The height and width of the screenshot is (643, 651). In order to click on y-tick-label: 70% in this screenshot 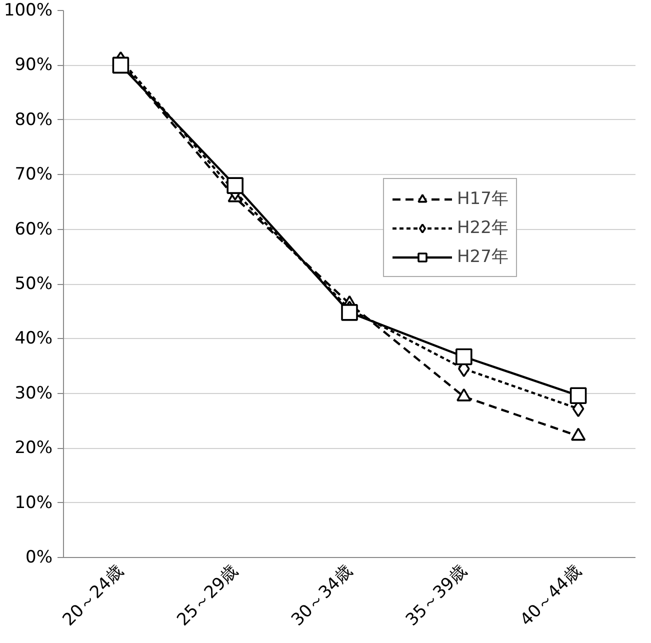, I will do `click(33, 174)`.